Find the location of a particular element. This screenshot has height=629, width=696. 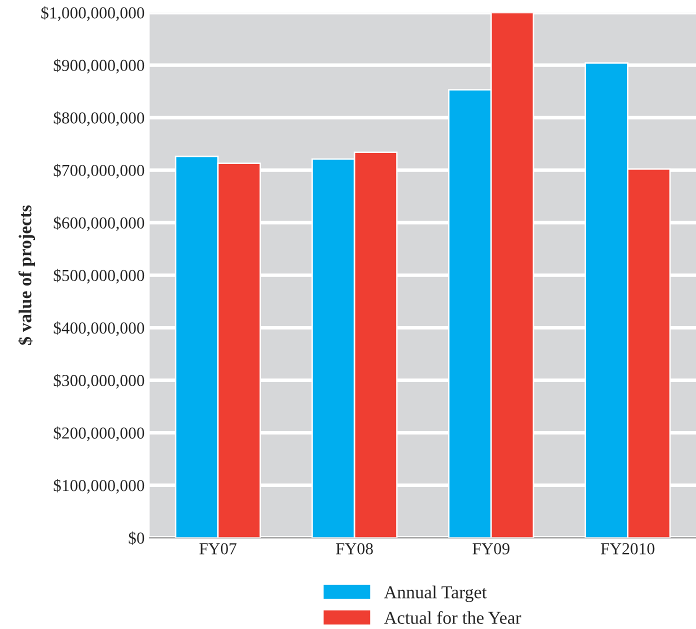

legend-label: Annual Target is located at coordinates (435, 594).